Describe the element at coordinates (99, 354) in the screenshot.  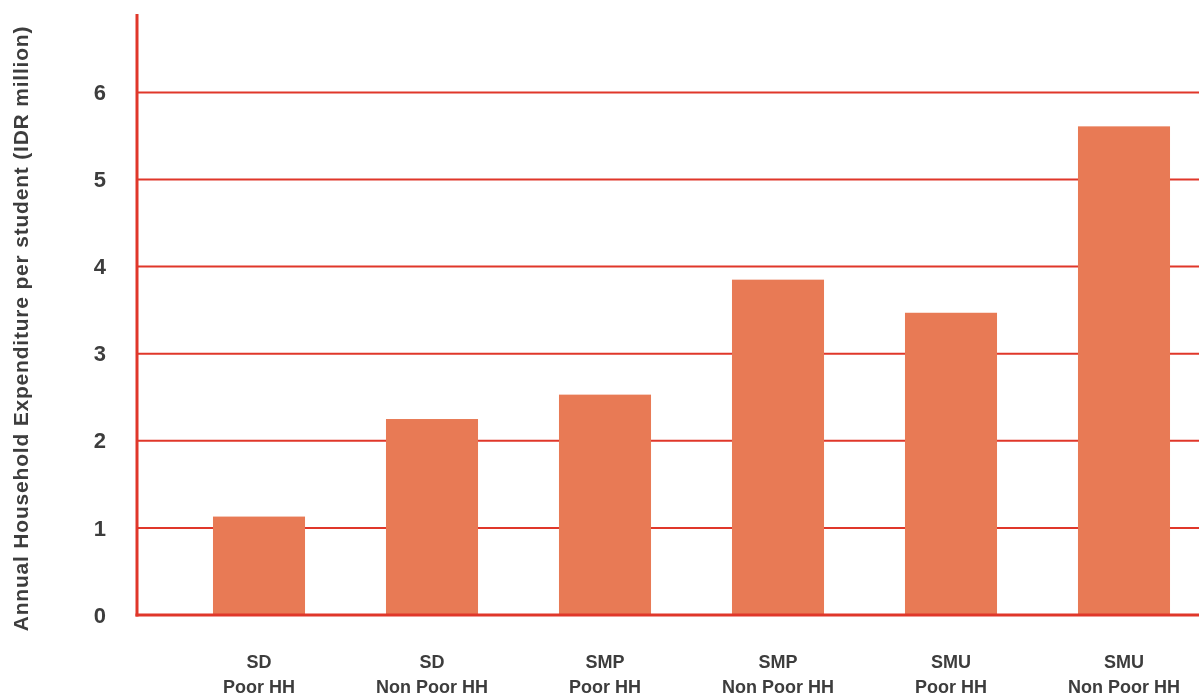
I see `y-tick-label: 3` at that location.